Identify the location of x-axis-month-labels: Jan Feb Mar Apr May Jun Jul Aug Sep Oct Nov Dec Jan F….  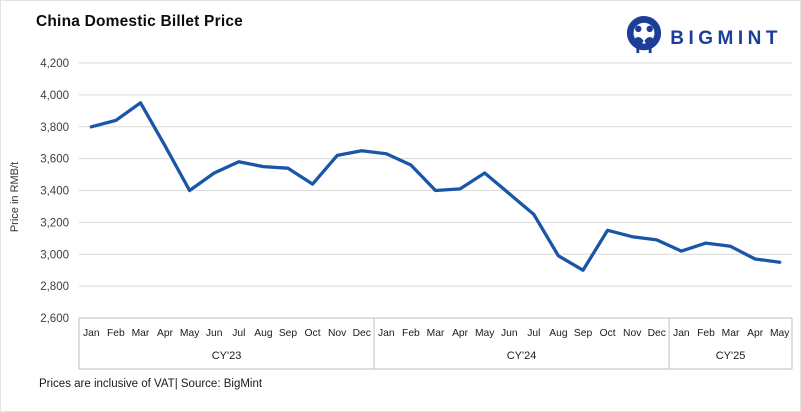
(436, 333).